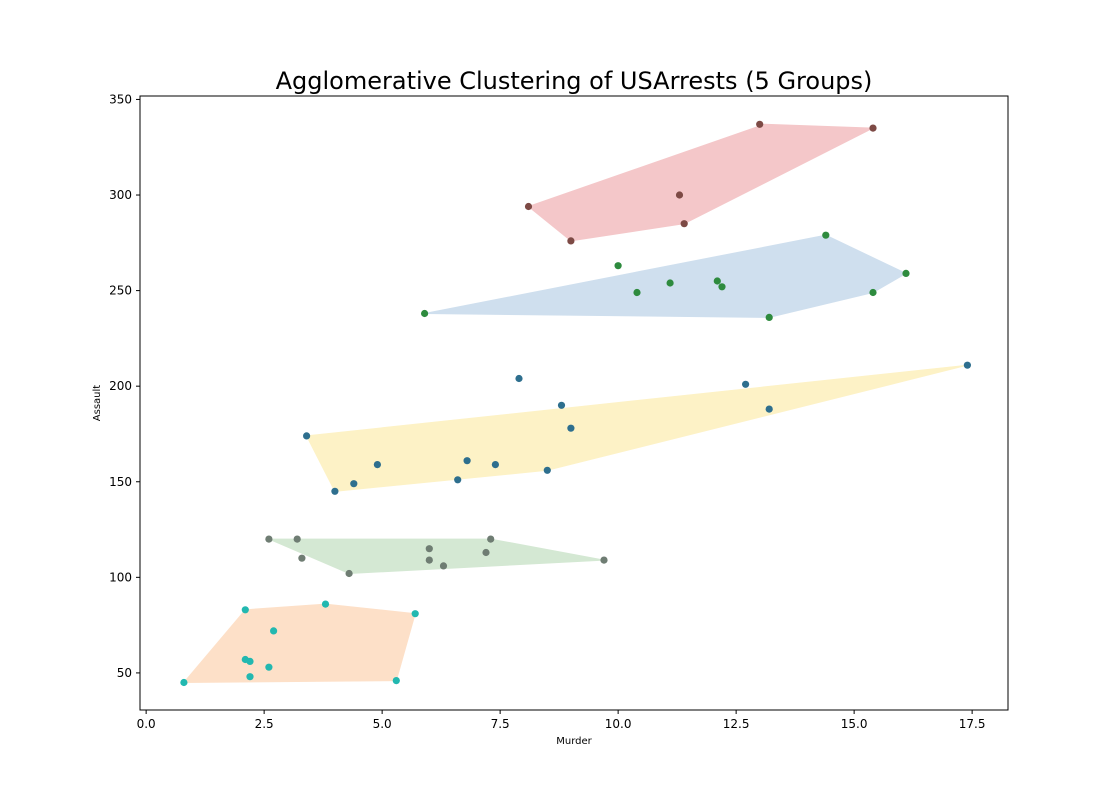 Image resolution: width=1120 pixels, height=797 pixels. What do you see at coordinates (120, 99) in the screenshot?
I see `y-tick-label: 350` at bounding box center [120, 99].